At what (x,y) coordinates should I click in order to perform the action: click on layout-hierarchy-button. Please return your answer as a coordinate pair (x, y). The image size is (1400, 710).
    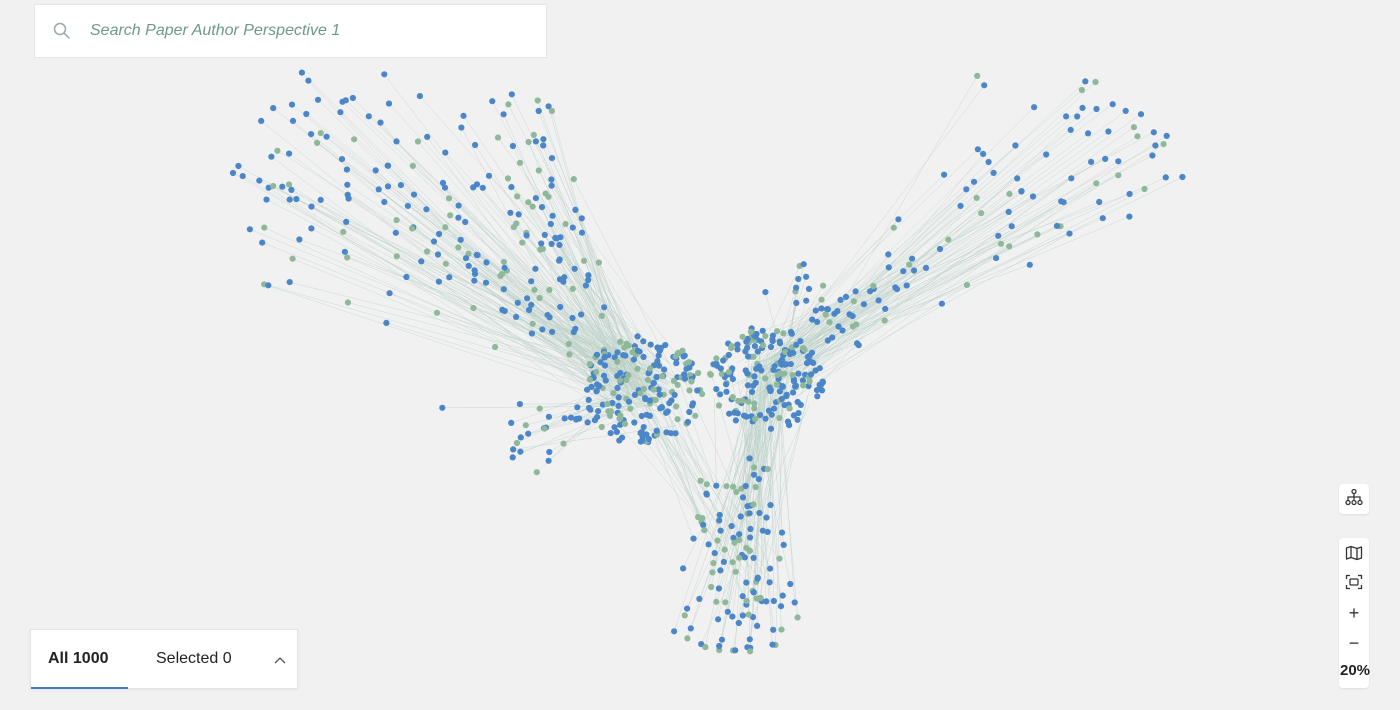
    Looking at the image, I should click on (1354, 499).